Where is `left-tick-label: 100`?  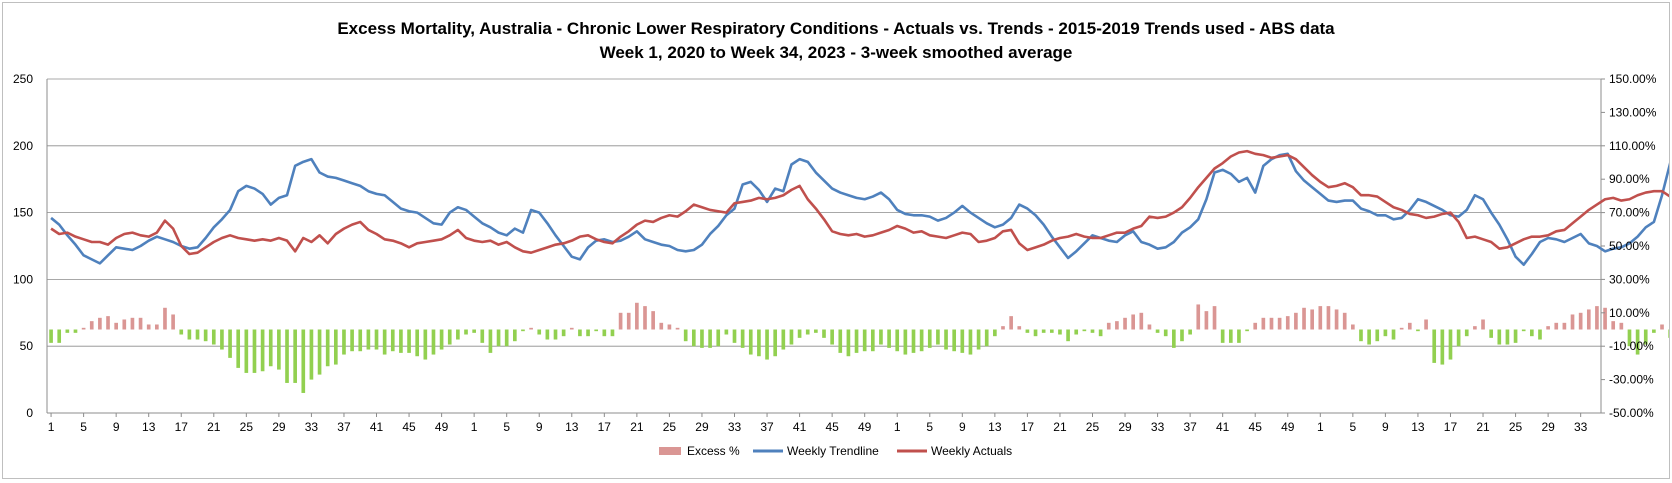 left-tick-label: 100 is located at coordinates (23, 279).